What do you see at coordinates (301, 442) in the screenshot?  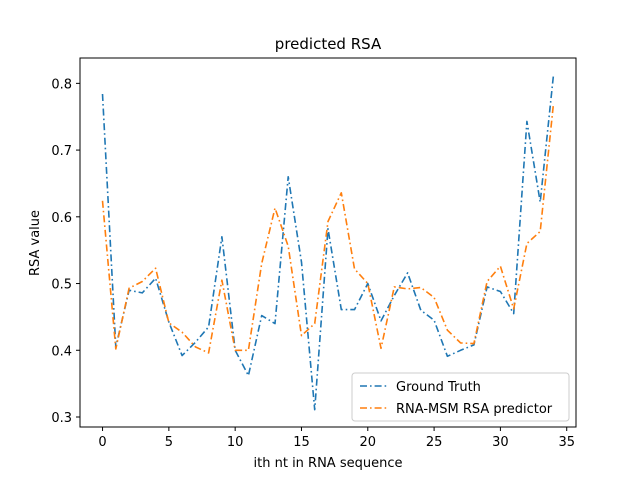 I see `x-tick-label: 15` at bounding box center [301, 442].